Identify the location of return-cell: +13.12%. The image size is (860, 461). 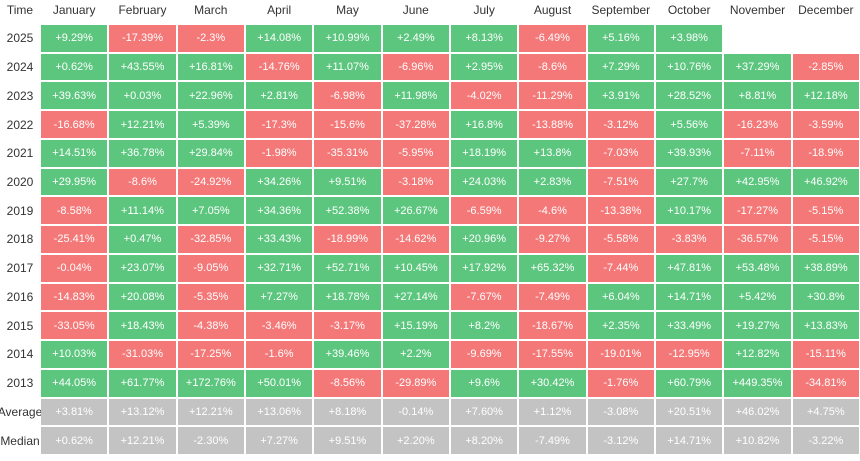
(142, 412).